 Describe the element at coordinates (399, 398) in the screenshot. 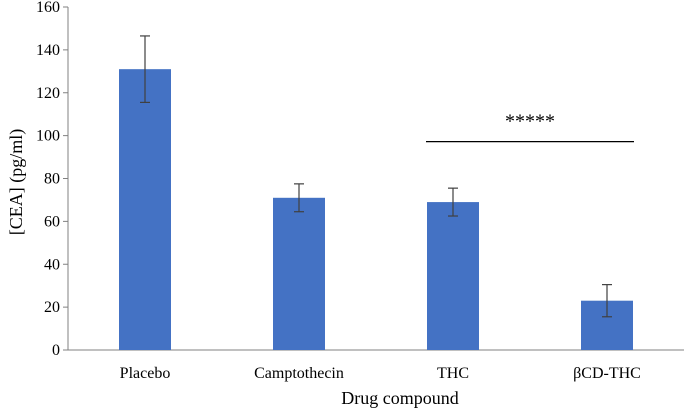

I see `x-axis-title: Drug compound` at that location.